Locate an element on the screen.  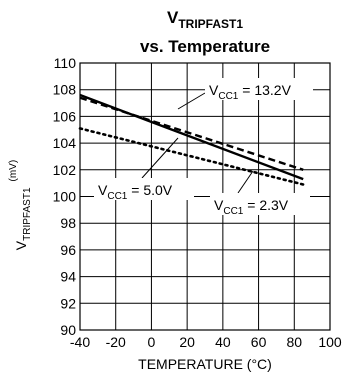
series-label-2: VCC1 = 5.0V is located at coordinates (135, 192).